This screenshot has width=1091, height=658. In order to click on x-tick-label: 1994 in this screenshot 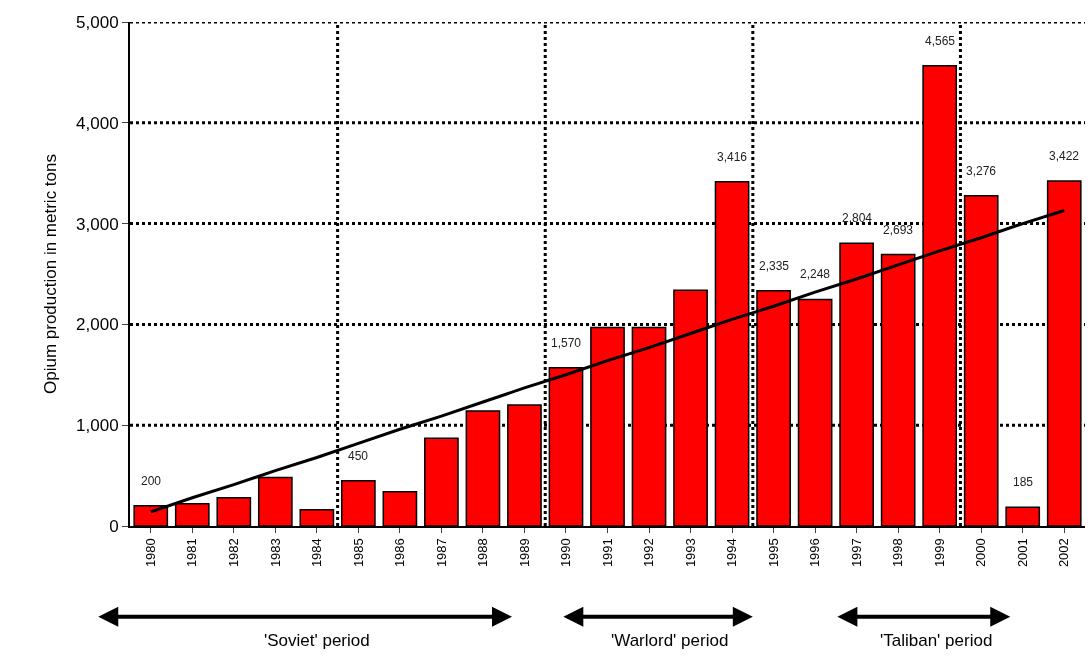, I will do `click(732, 553)`.